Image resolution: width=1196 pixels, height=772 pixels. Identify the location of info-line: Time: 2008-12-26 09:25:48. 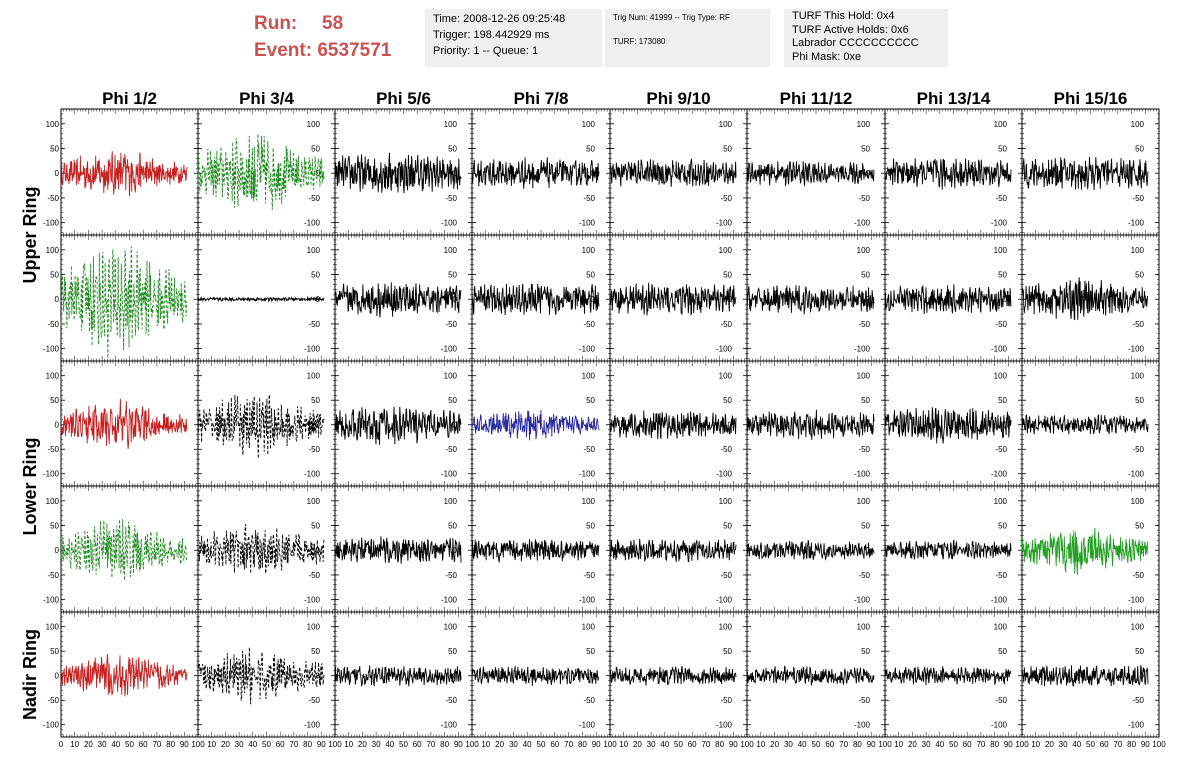
(499, 19).